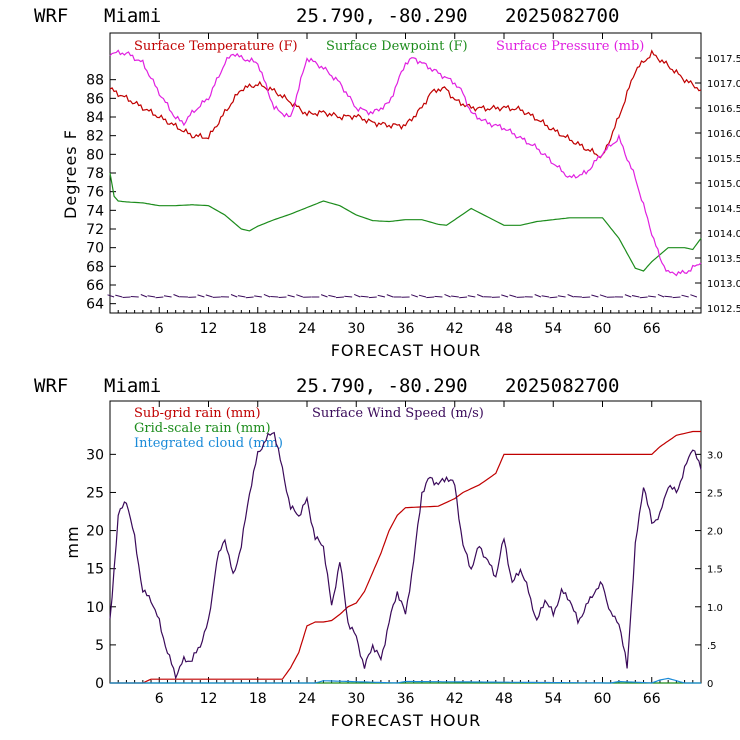  What do you see at coordinates (72, 541) in the screenshot?
I see `panel2-ylabel: mm` at bounding box center [72, 541].